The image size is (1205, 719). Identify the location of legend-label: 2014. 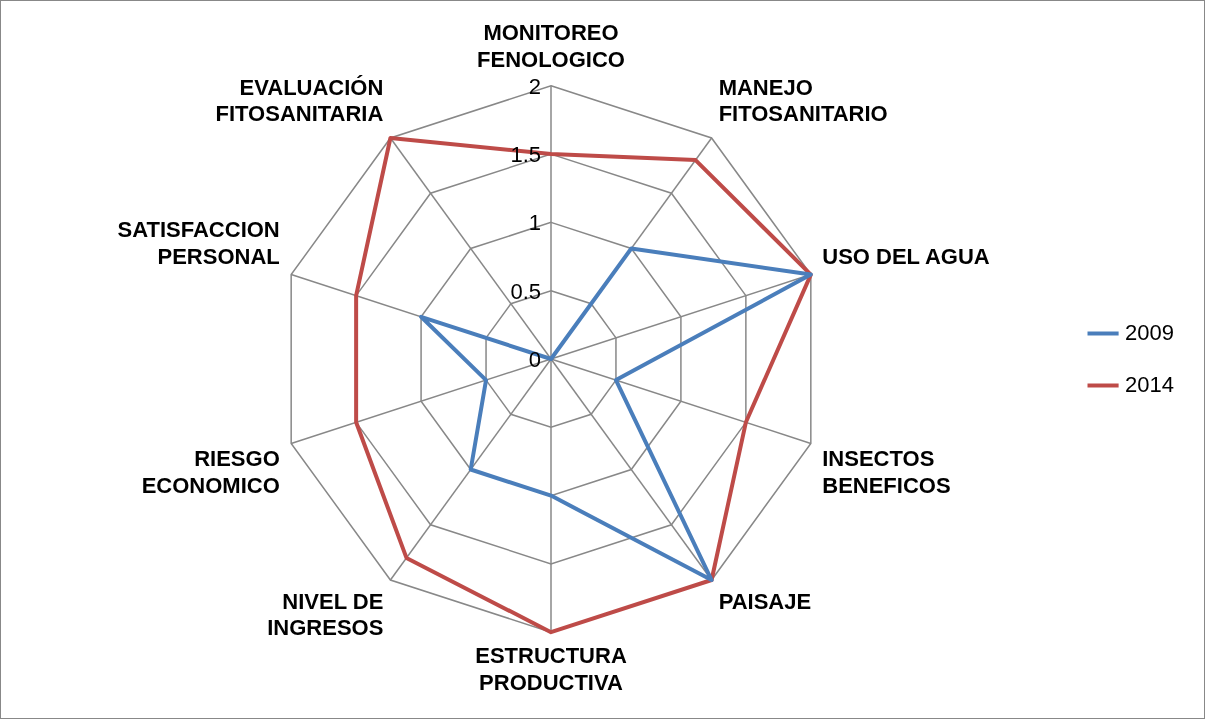
(1150, 384).